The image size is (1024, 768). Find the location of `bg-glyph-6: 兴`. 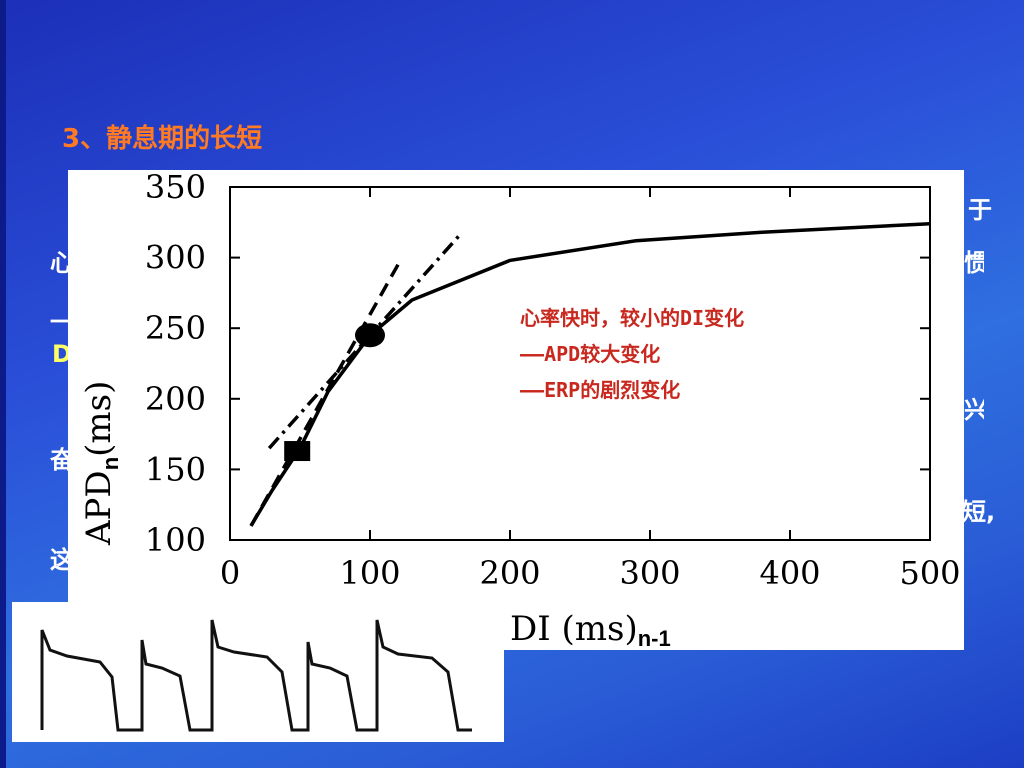

bg-glyph-6: 兴 is located at coordinates (974, 410).